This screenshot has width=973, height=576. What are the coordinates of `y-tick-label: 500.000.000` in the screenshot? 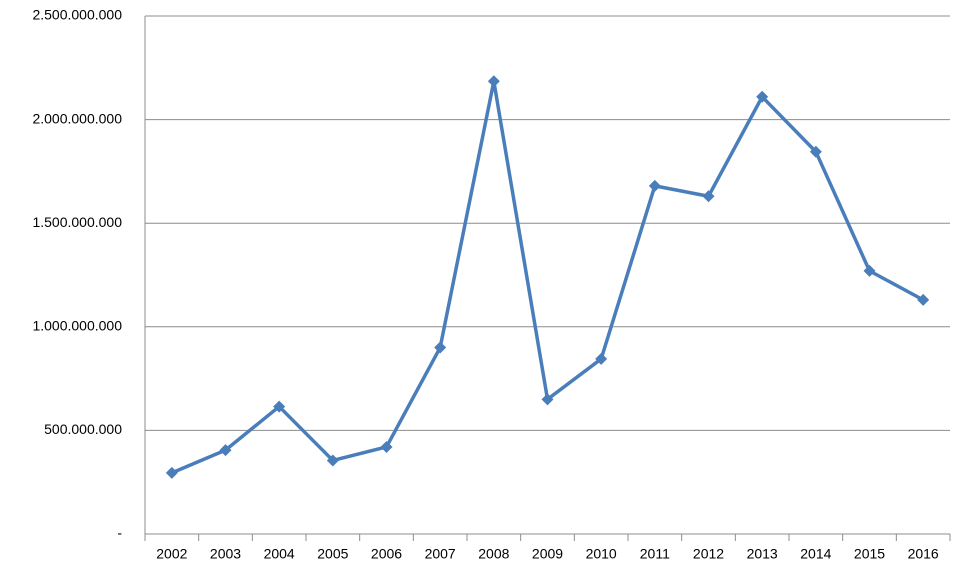 It's located at (83, 429).